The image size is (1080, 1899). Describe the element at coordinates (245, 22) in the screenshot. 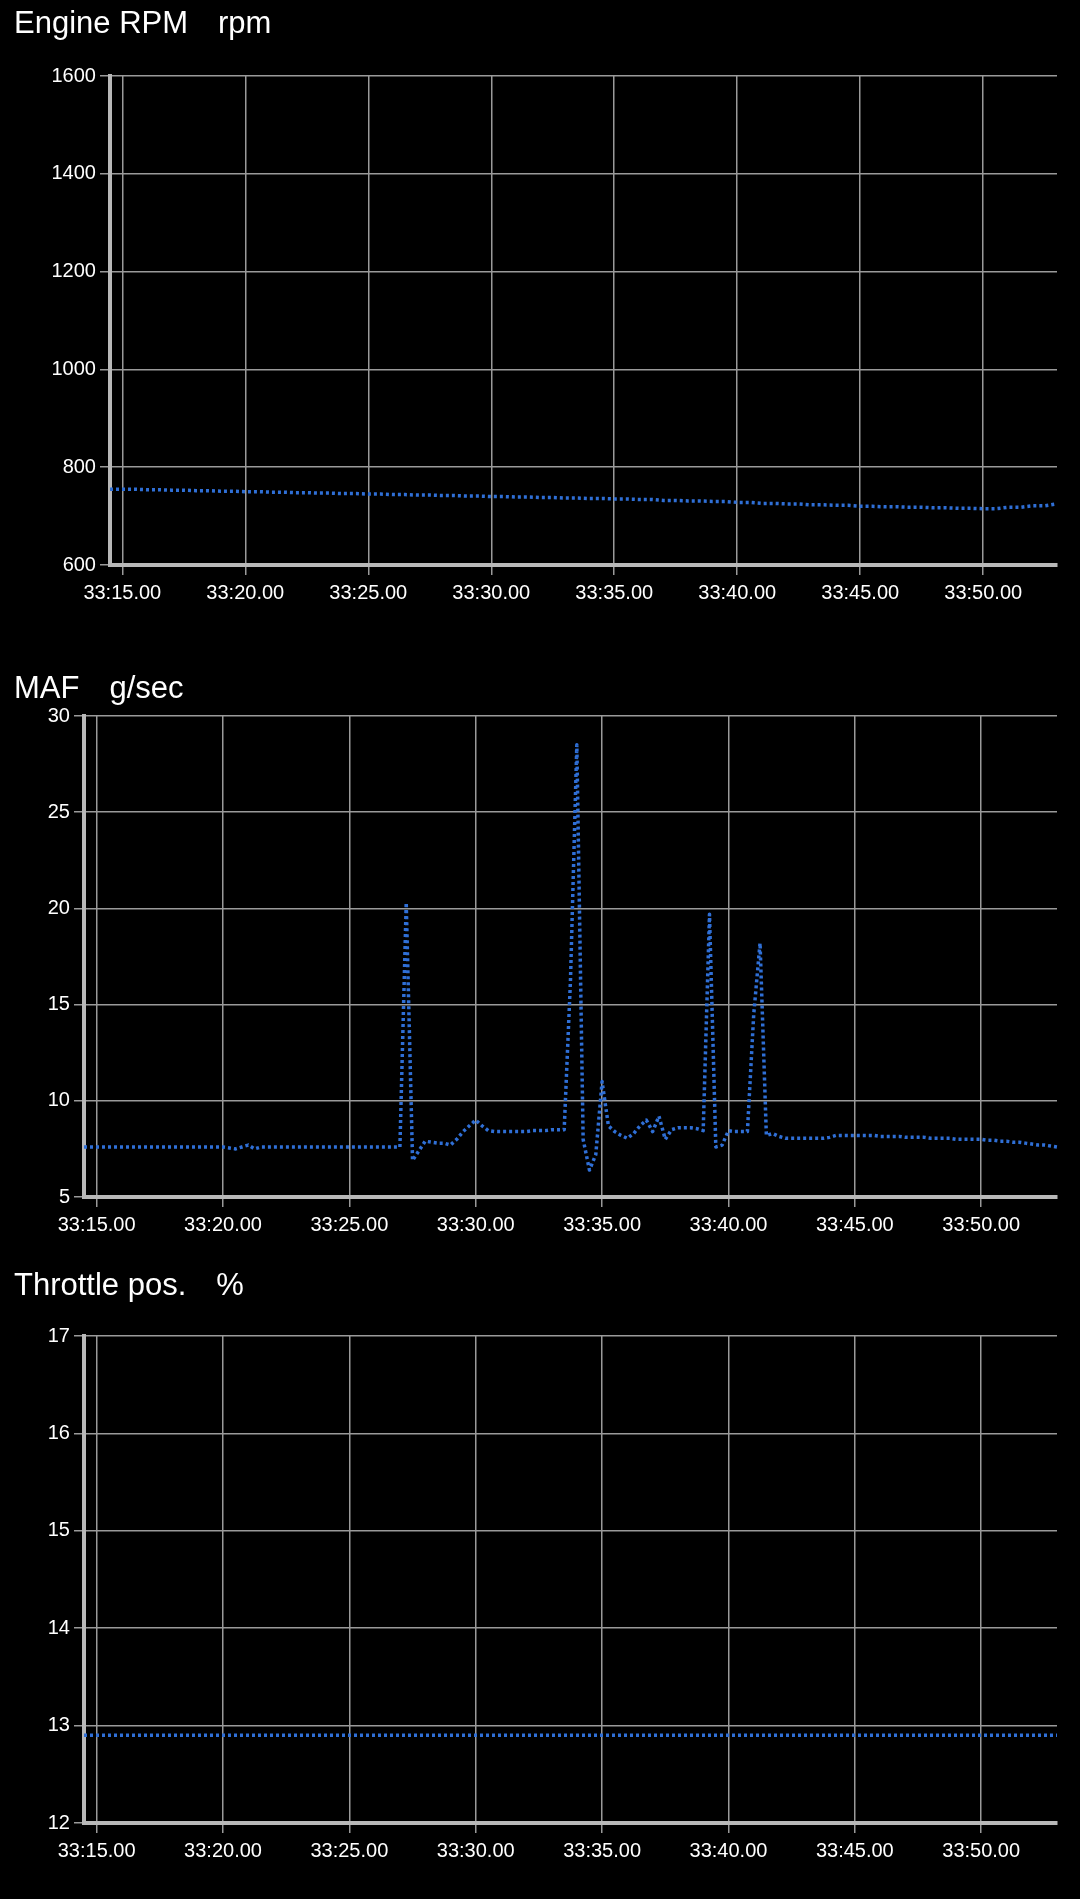

I see `y-axis-title: rpm` at that location.